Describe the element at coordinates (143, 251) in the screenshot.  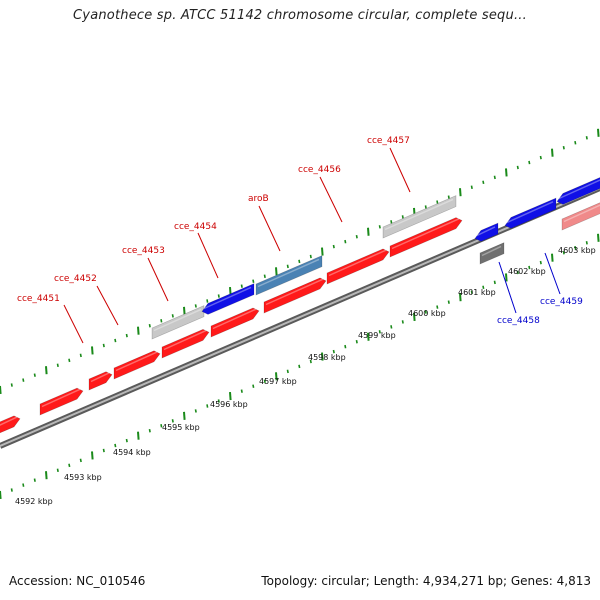
I see `gene-label: cce_4453` at that location.